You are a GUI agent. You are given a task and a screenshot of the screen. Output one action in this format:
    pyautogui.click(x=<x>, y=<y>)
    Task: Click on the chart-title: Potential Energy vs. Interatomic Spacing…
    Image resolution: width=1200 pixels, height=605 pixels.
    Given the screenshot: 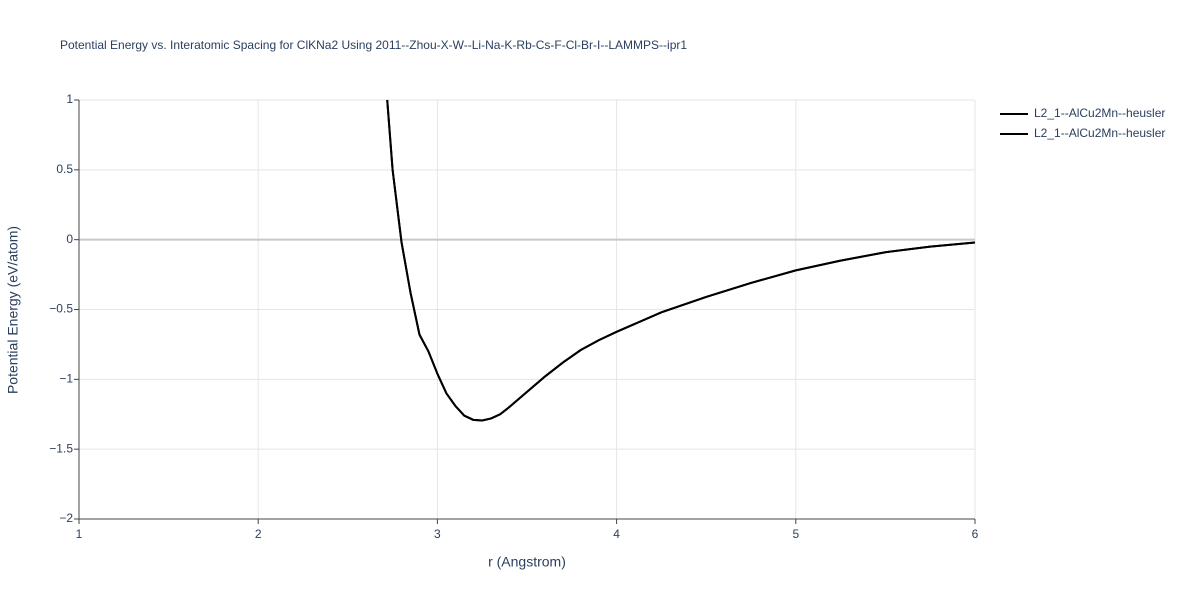 What is the action you would take?
    pyautogui.click(x=373, y=45)
    